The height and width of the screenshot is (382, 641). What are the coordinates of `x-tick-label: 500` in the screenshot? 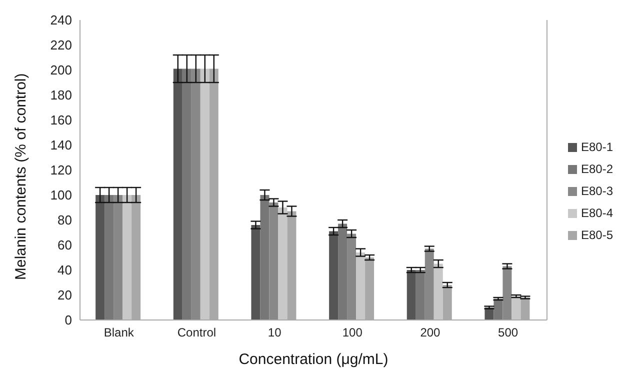 It's located at (508, 333).